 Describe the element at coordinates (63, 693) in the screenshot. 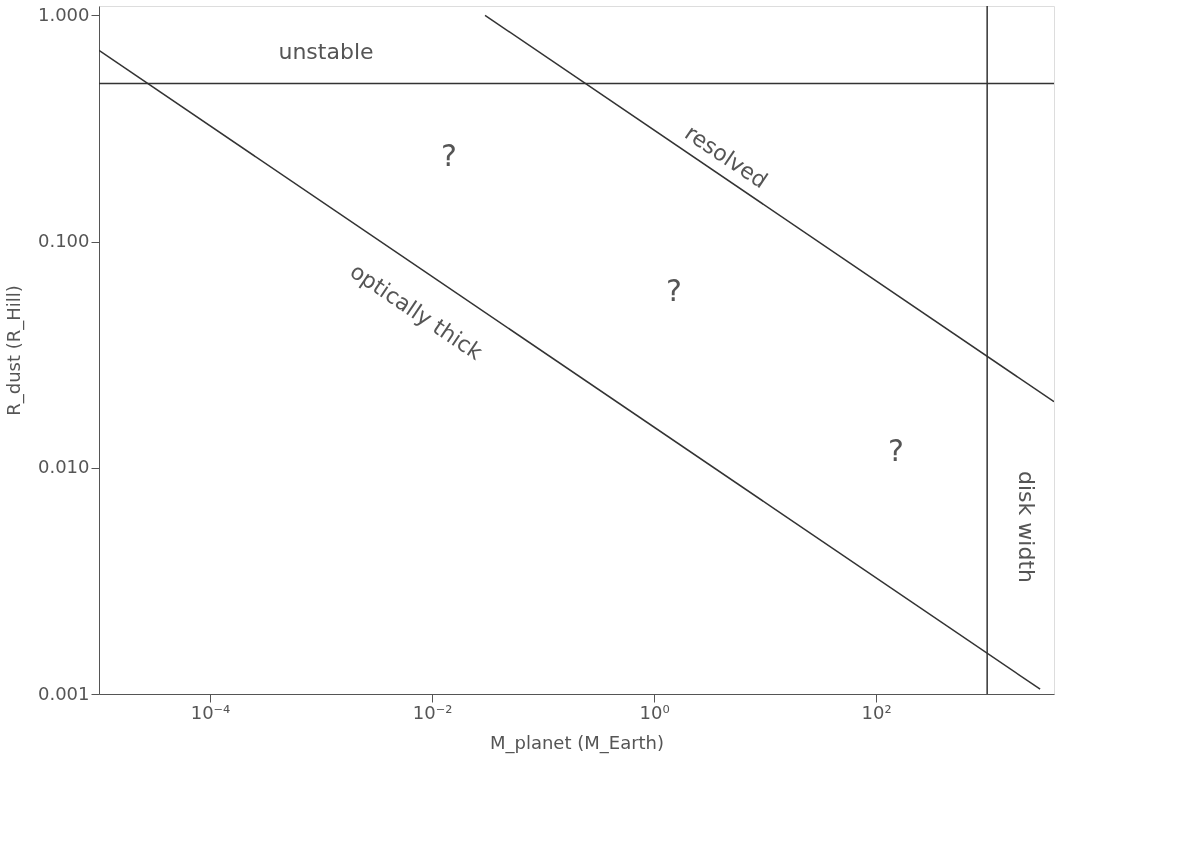

I see `y-tick-label: 0.001` at that location.